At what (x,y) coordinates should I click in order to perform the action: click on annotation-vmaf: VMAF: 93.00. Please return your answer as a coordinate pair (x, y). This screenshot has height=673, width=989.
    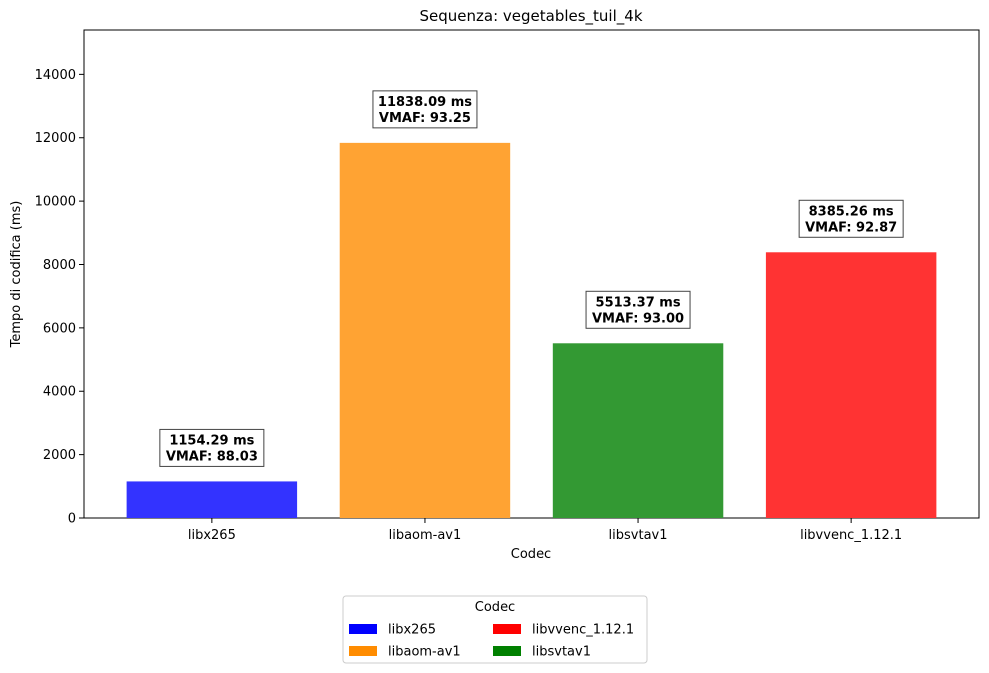
    Looking at the image, I should click on (638, 318).